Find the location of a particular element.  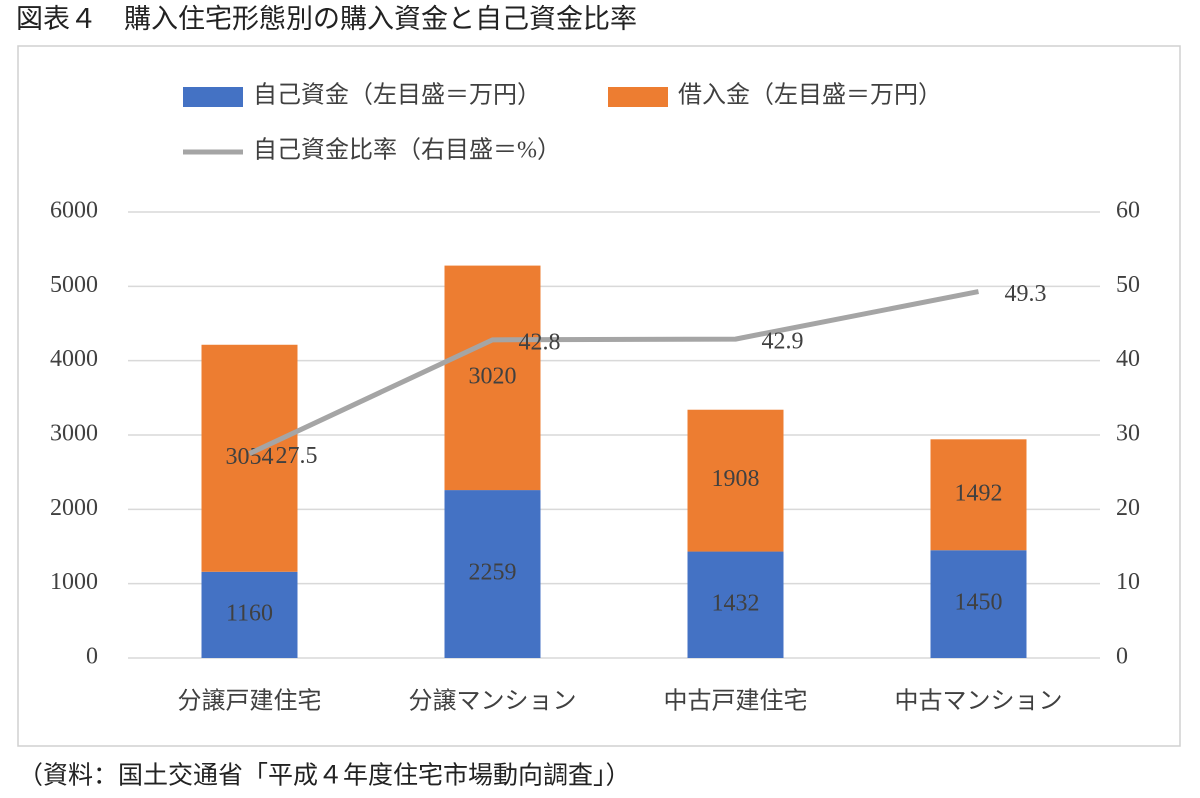

line is located at coordinates (613, 372).